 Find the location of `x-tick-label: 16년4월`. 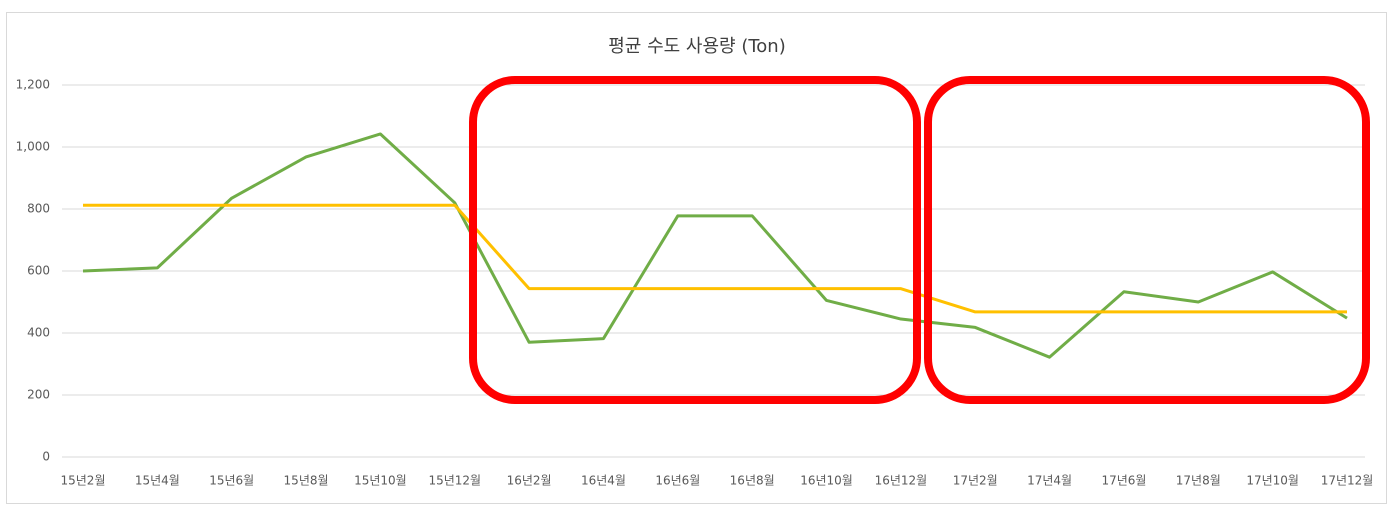

x-tick-label: 16년4월 is located at coordinates (603, 481).